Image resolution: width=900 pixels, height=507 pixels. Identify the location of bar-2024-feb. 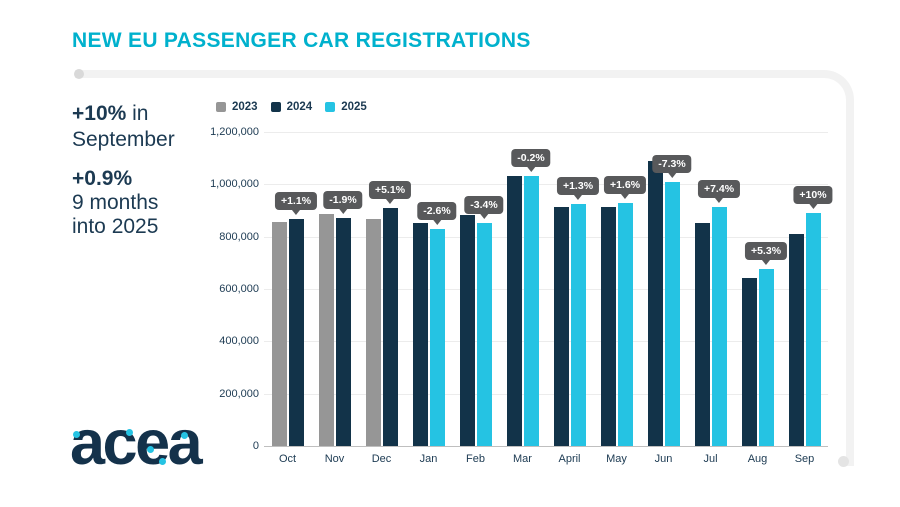
(467, 330).